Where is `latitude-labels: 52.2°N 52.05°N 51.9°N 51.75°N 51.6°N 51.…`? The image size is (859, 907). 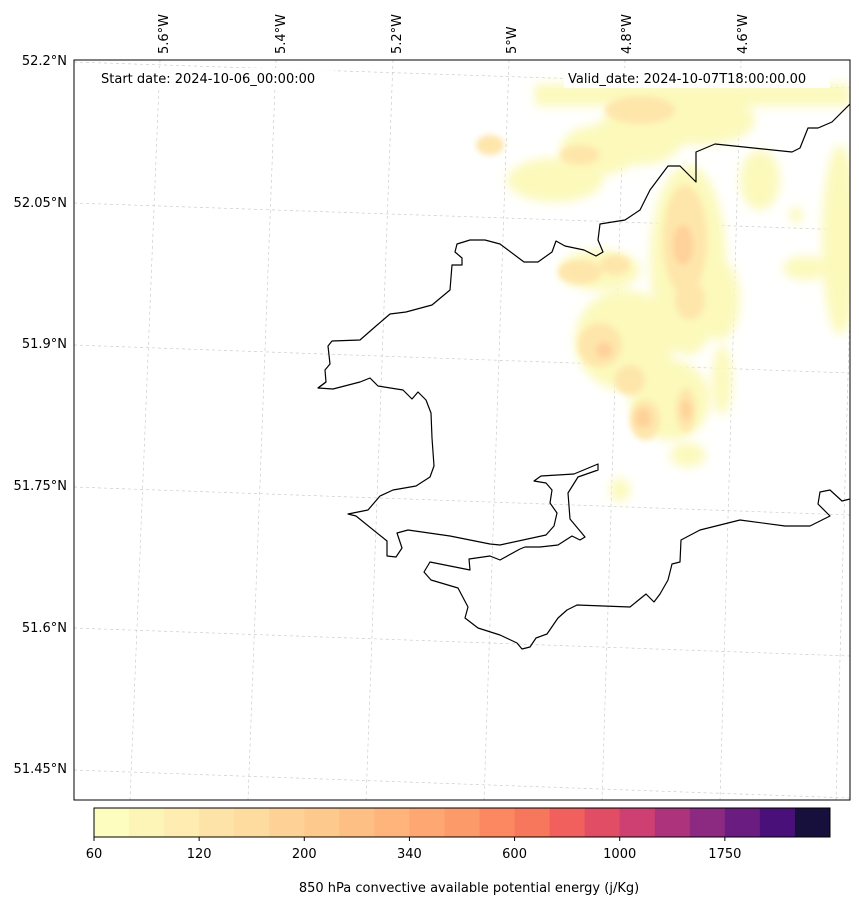 latitude-labels: 52.2°N 52.05°N 51.9°N 51.75°N 51.6°N 51.… is located at coordinates (40, 415).